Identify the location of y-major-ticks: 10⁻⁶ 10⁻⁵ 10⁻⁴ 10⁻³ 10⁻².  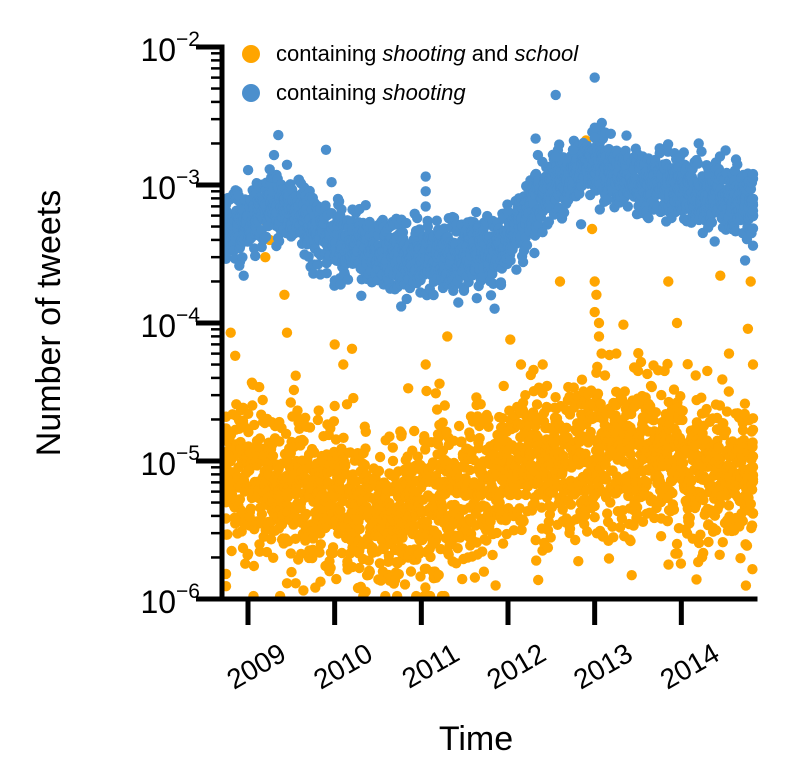
(181, 324).